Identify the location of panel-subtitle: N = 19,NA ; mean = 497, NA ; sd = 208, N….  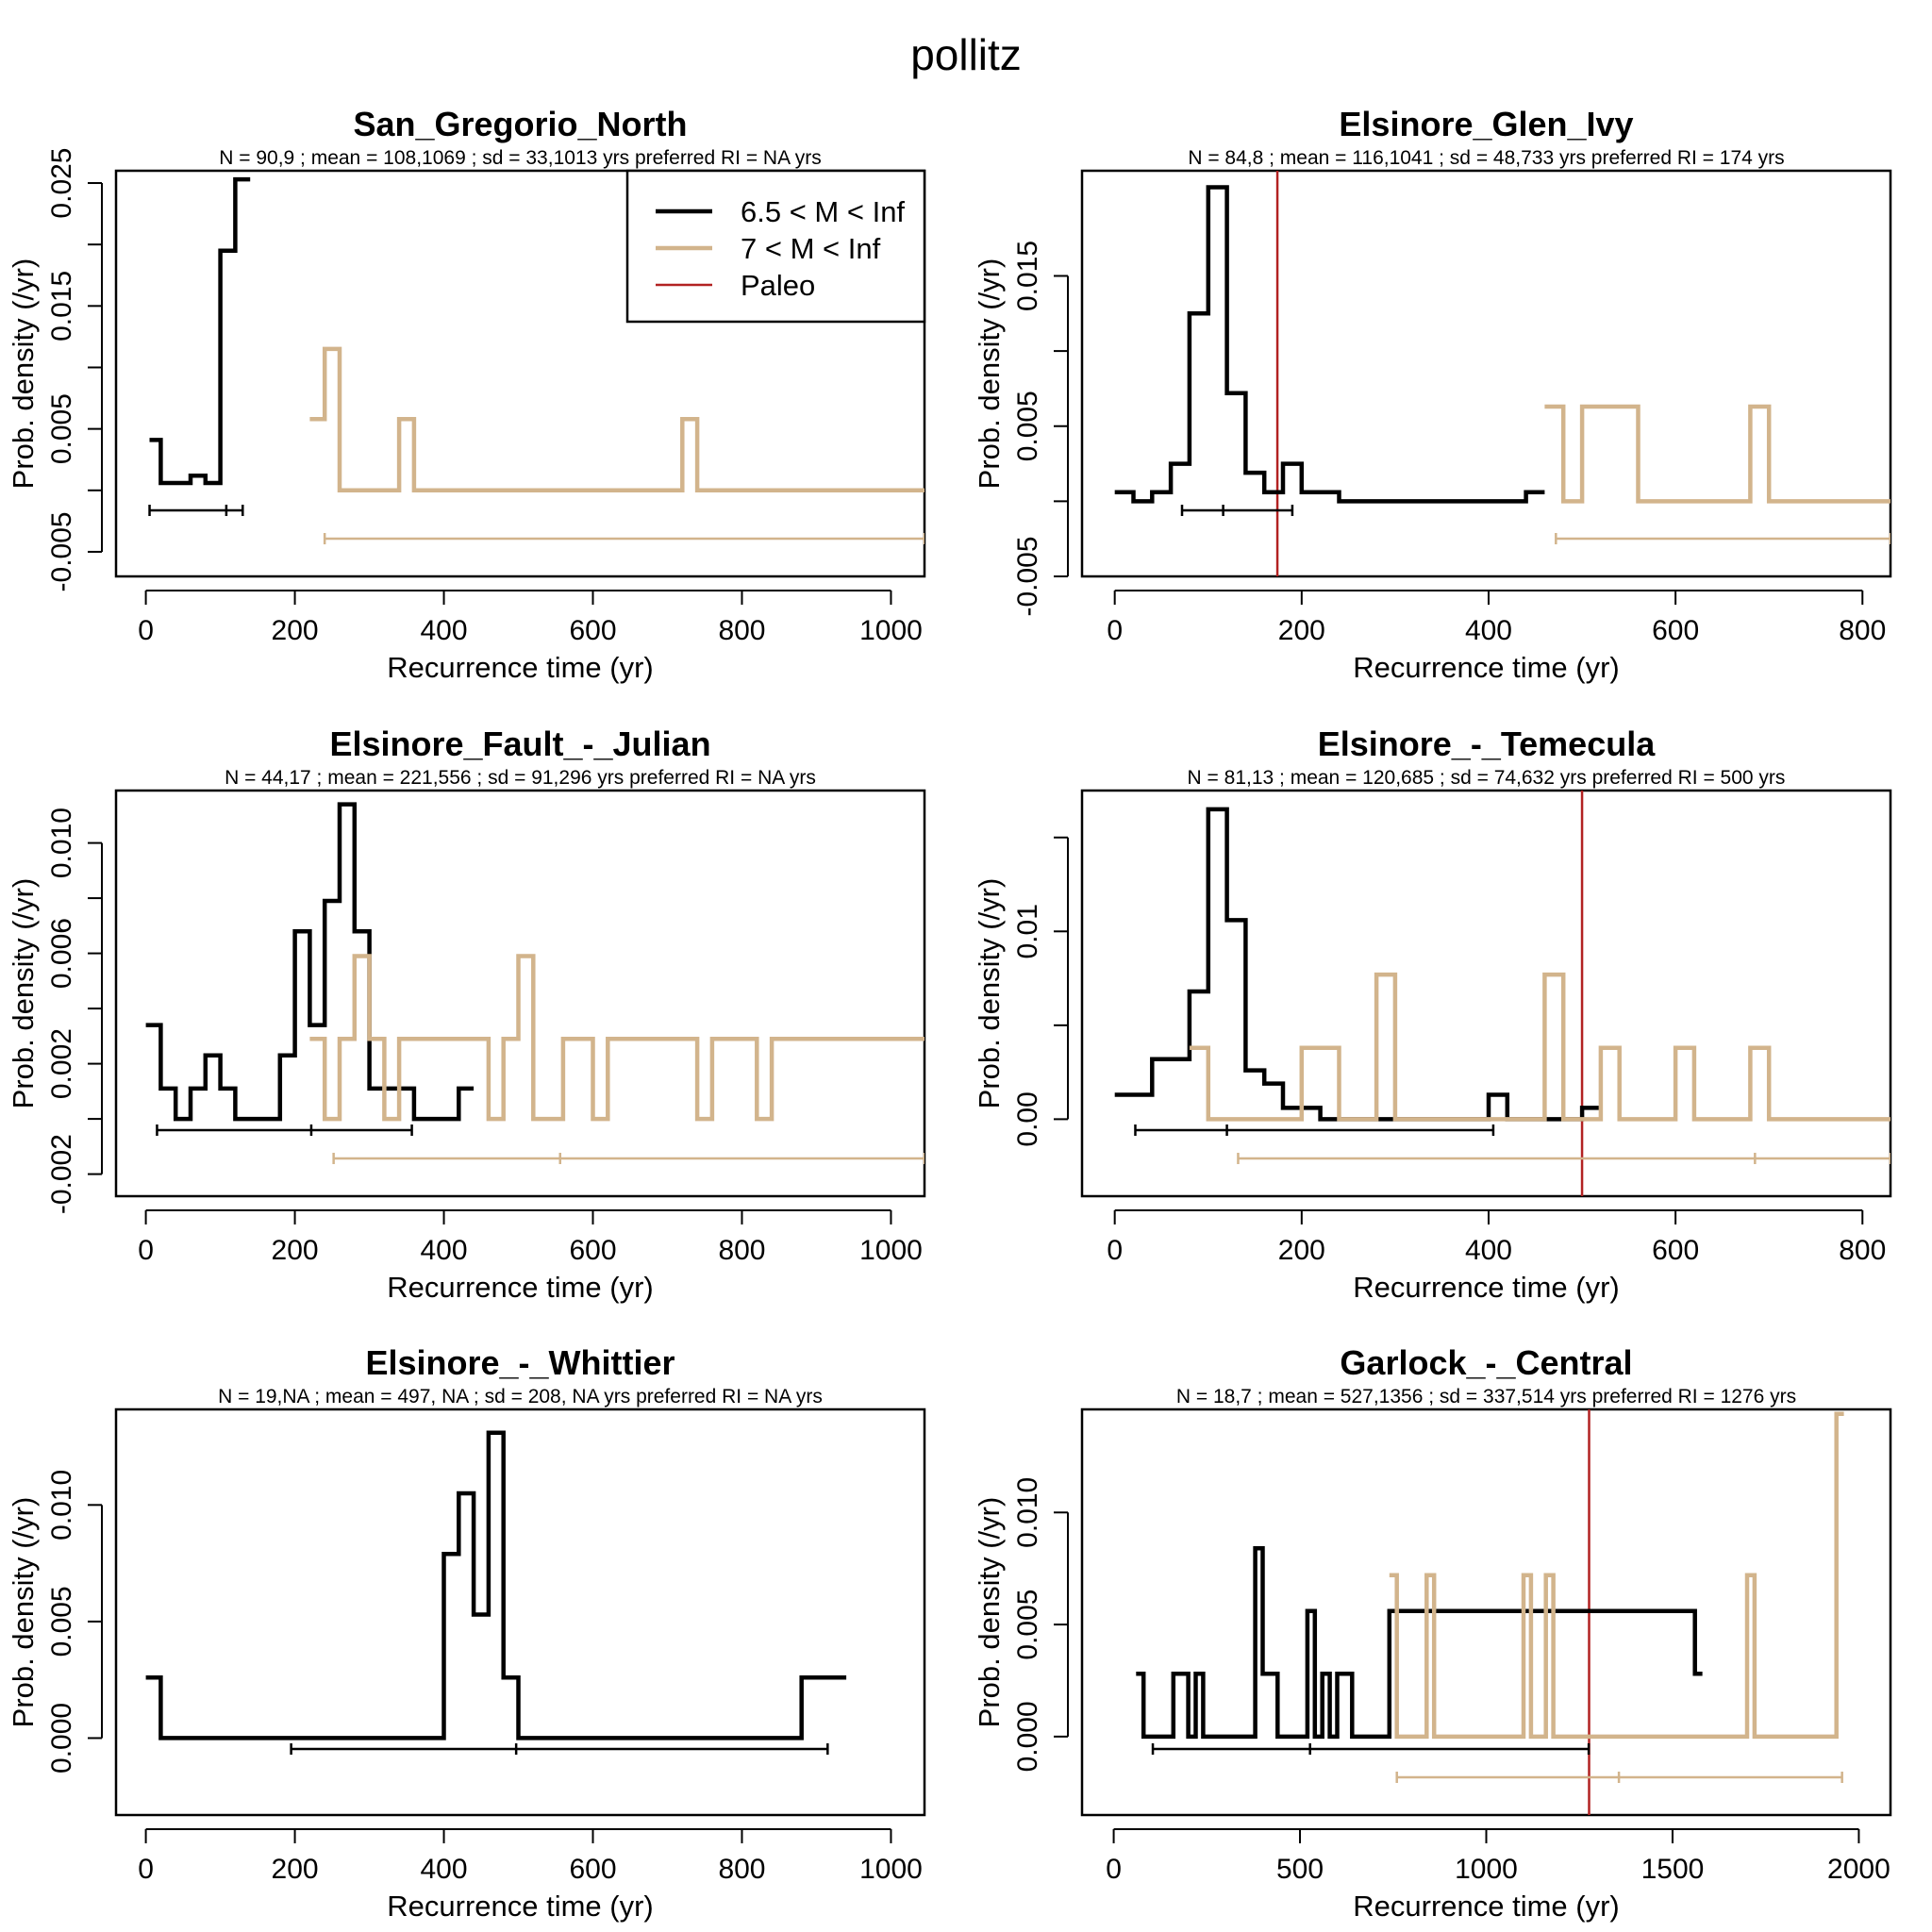
(520, 1397).